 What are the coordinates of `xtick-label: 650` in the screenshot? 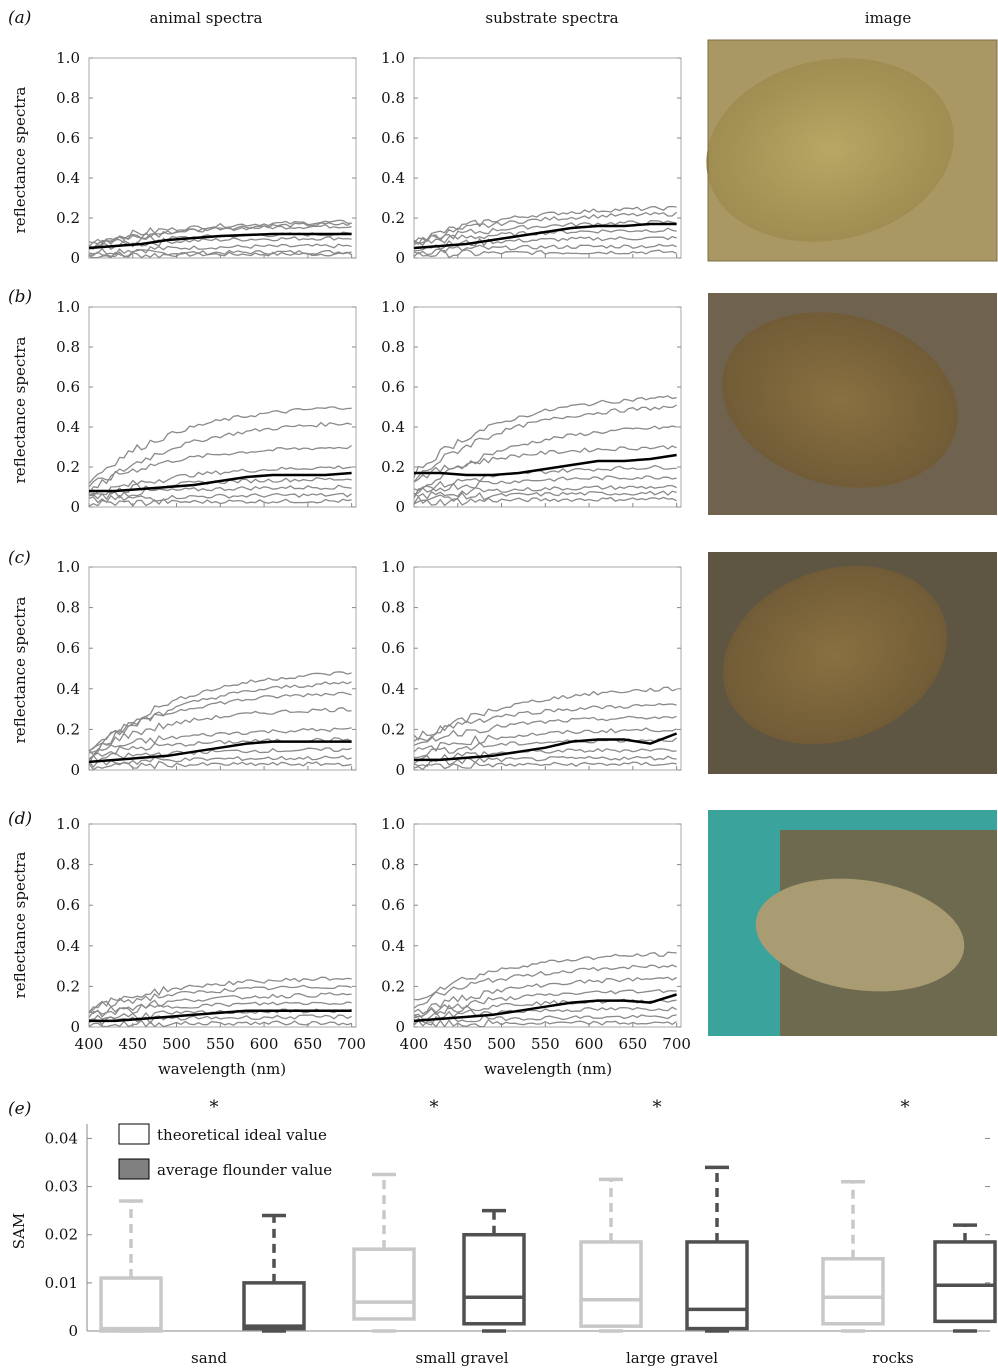 It's located at (308, 1044).